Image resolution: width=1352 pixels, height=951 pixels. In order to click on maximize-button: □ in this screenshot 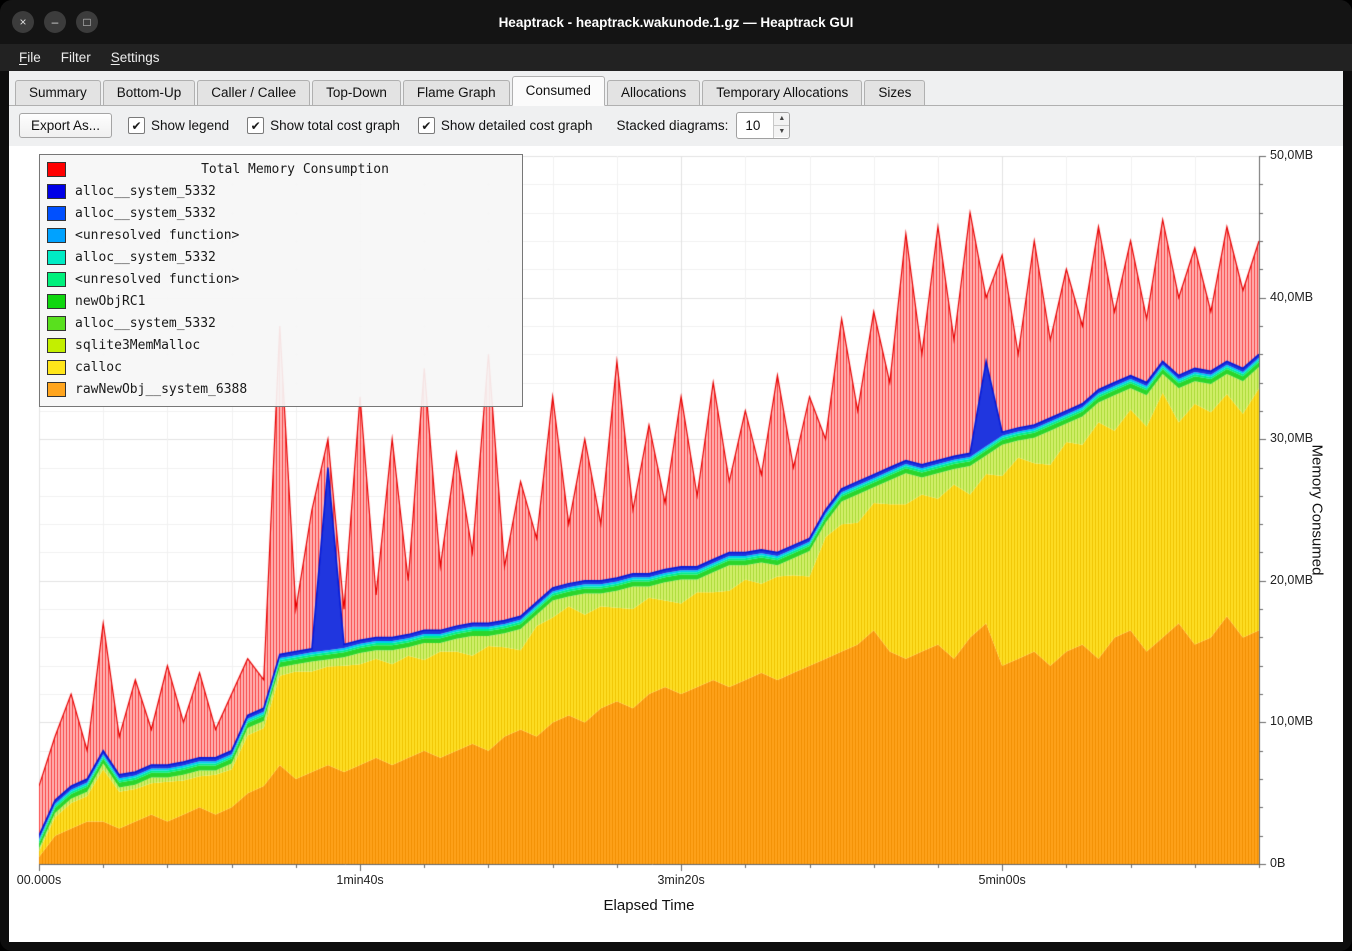, I will do `click(87, 22)`.